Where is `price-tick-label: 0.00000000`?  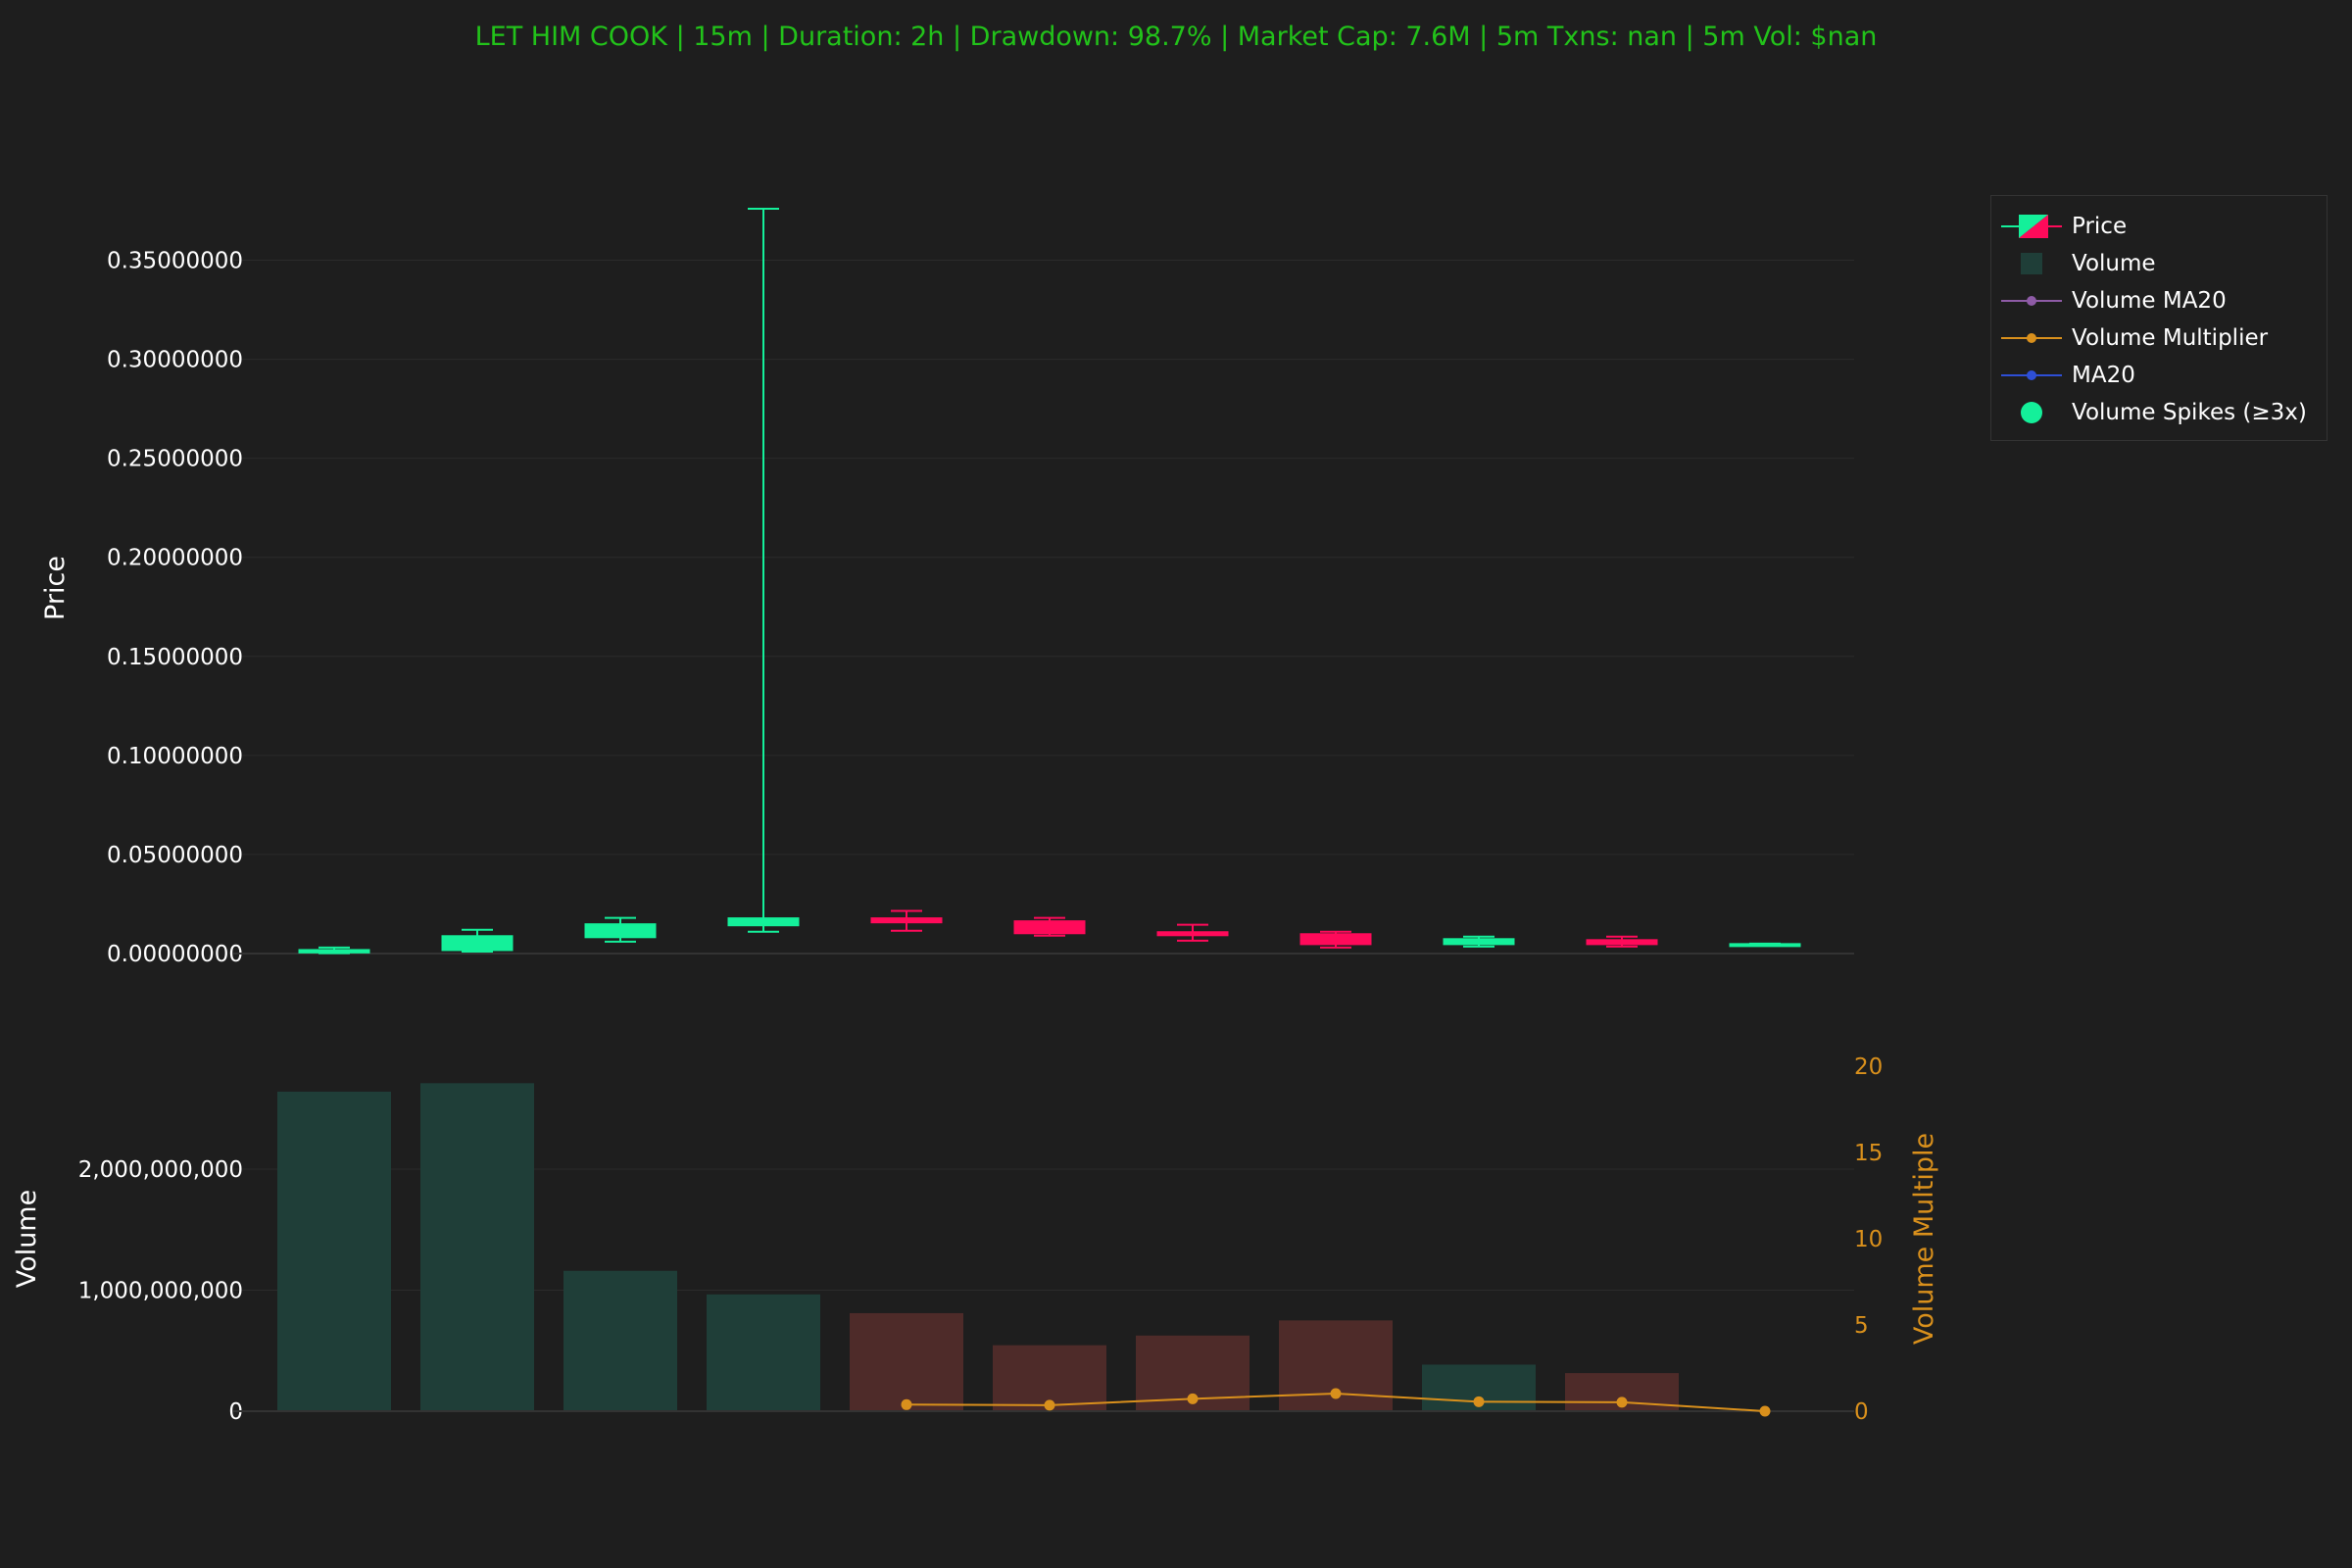
price-tick-label: 0.00000000 is located at coordinates (175, 954).